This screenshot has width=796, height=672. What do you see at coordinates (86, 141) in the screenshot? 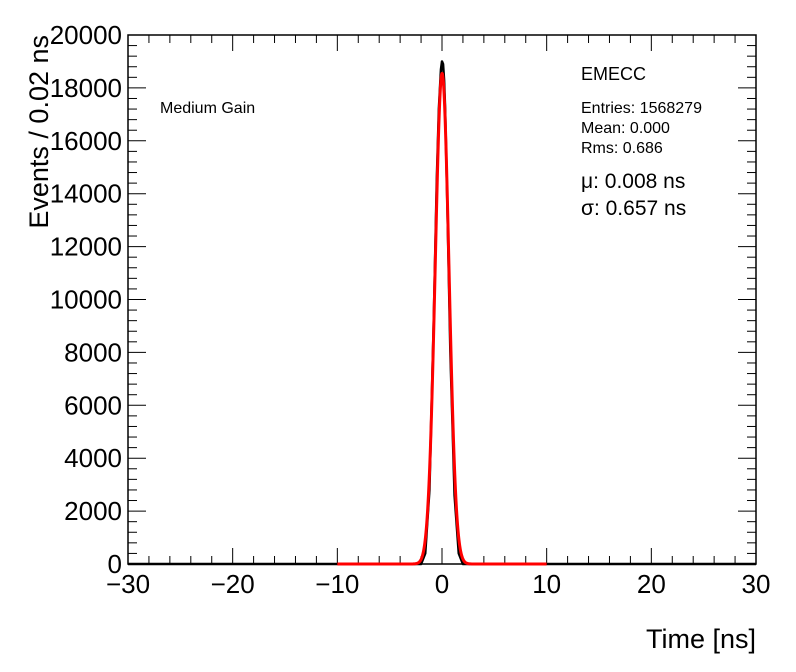
I see `y-tick-label: 16000` at bounding box center [86, 141].